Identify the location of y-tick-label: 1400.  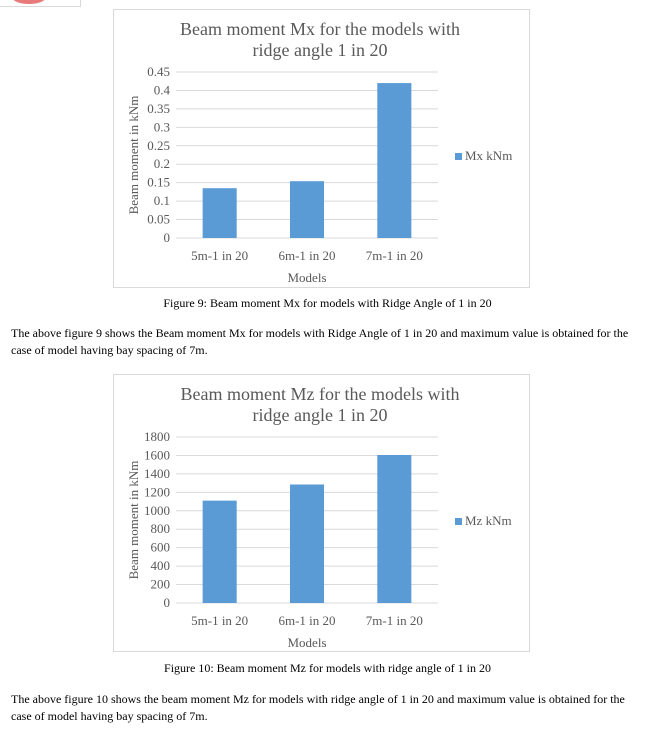
(157, 473).